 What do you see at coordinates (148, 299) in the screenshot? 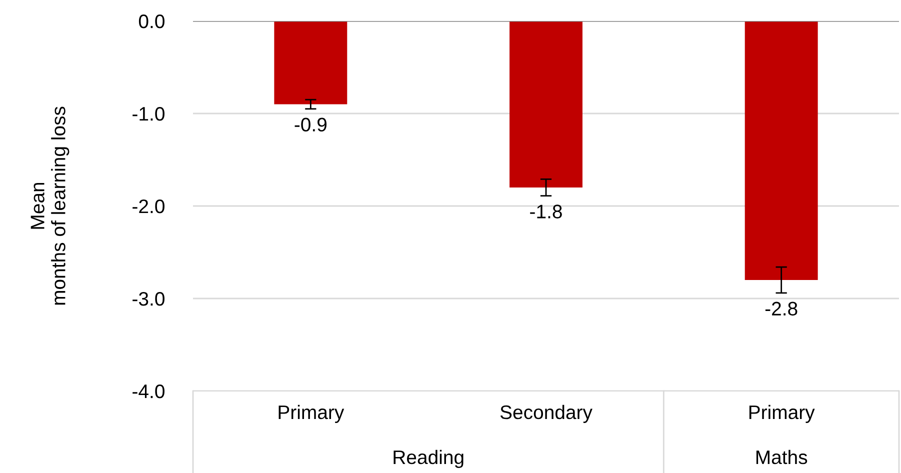
I see `y-tick-label: -3.0` at bounding box center [148, 299].